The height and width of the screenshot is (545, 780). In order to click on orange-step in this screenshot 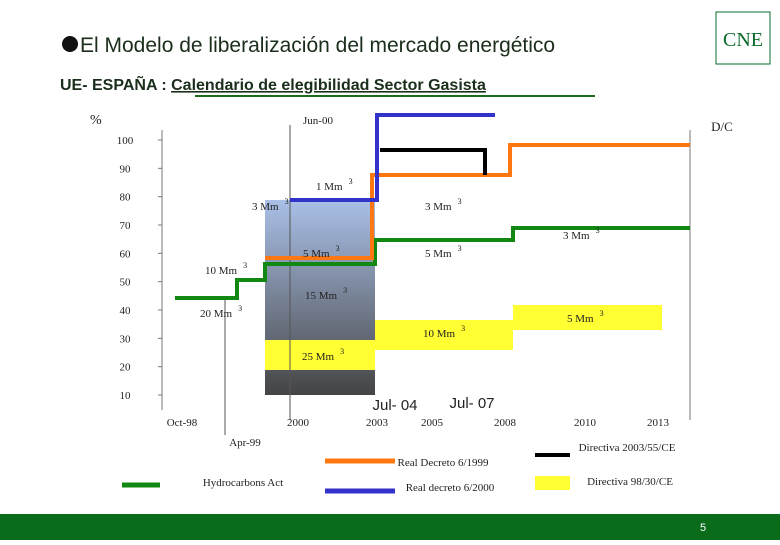, I will do `click(477, 201)`.